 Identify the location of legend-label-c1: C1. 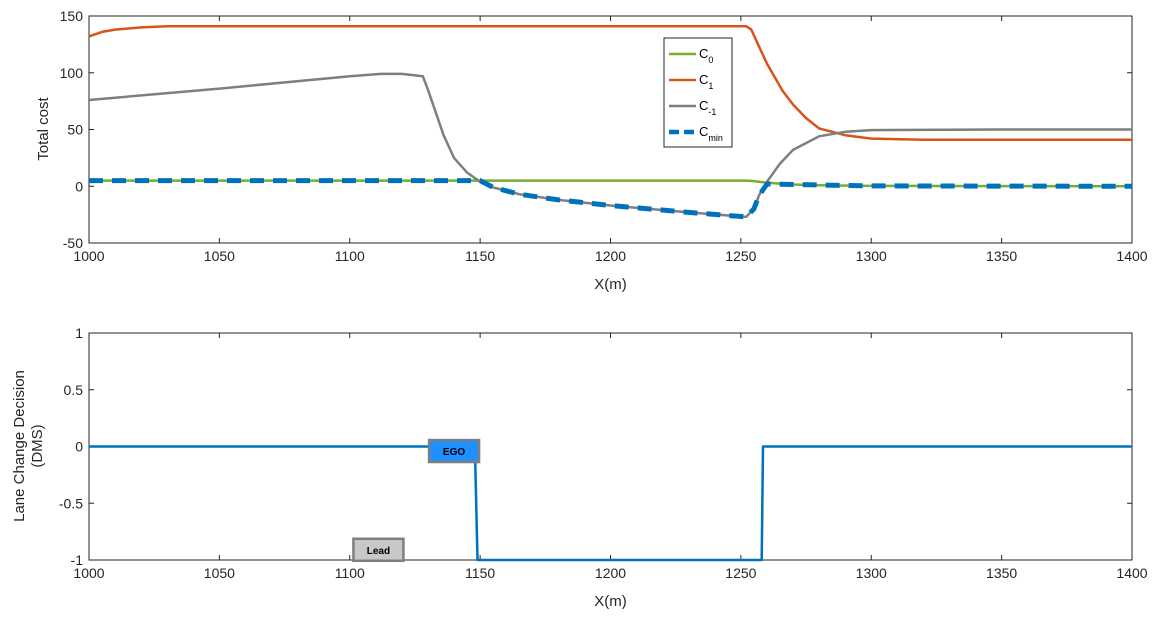
(706, 81).